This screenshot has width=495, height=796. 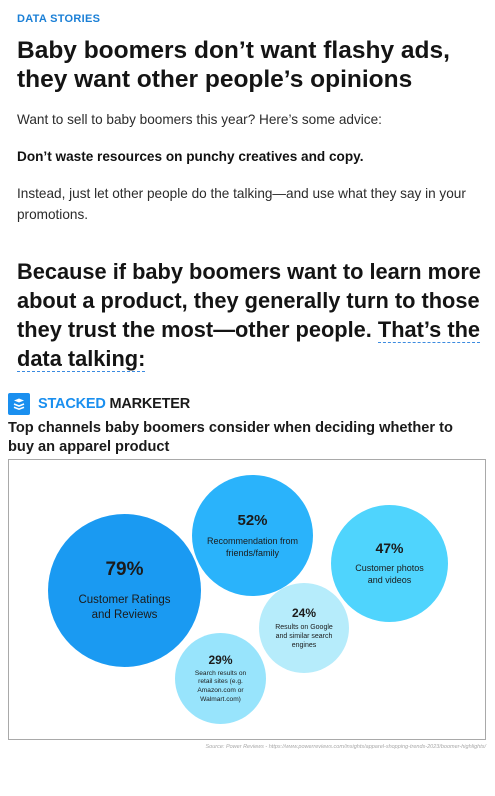 I want to click on brand-name-part1: STACKED, so click(x=72, y=404).